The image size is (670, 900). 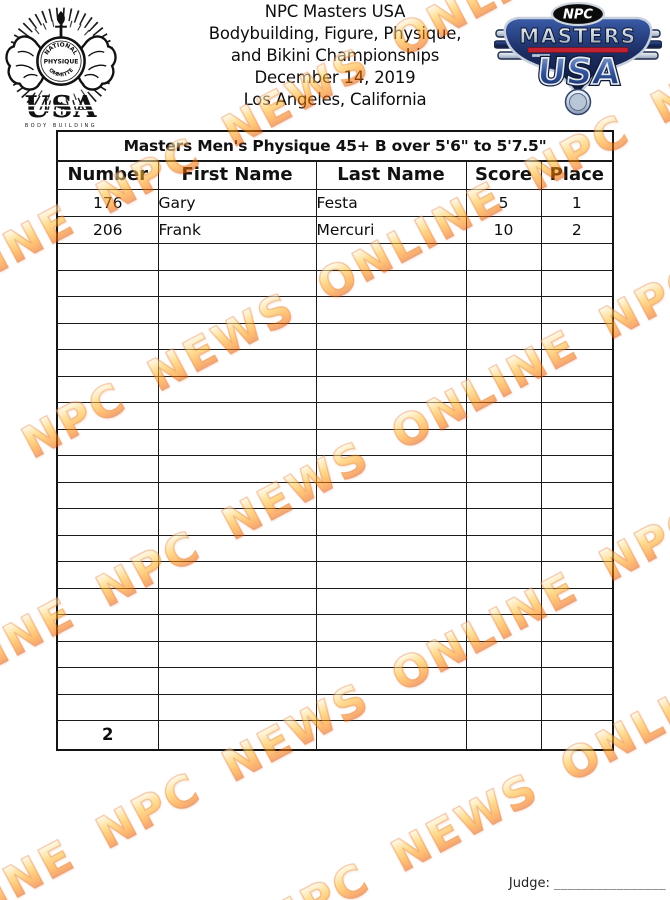 I want to click on col-header-score: Score, so click(x=503, y=175).